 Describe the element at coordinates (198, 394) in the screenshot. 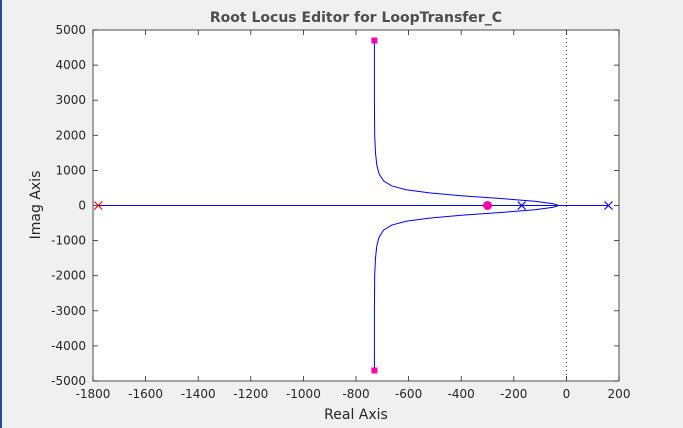

I see `x-tick-label: -1400` at that location.